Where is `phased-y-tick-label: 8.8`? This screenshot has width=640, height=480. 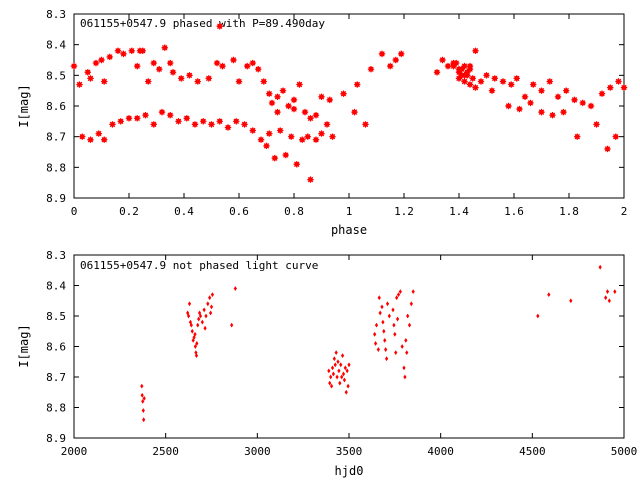 phased-y-tick-label: 8.8 is located at coordinates (56, 167).